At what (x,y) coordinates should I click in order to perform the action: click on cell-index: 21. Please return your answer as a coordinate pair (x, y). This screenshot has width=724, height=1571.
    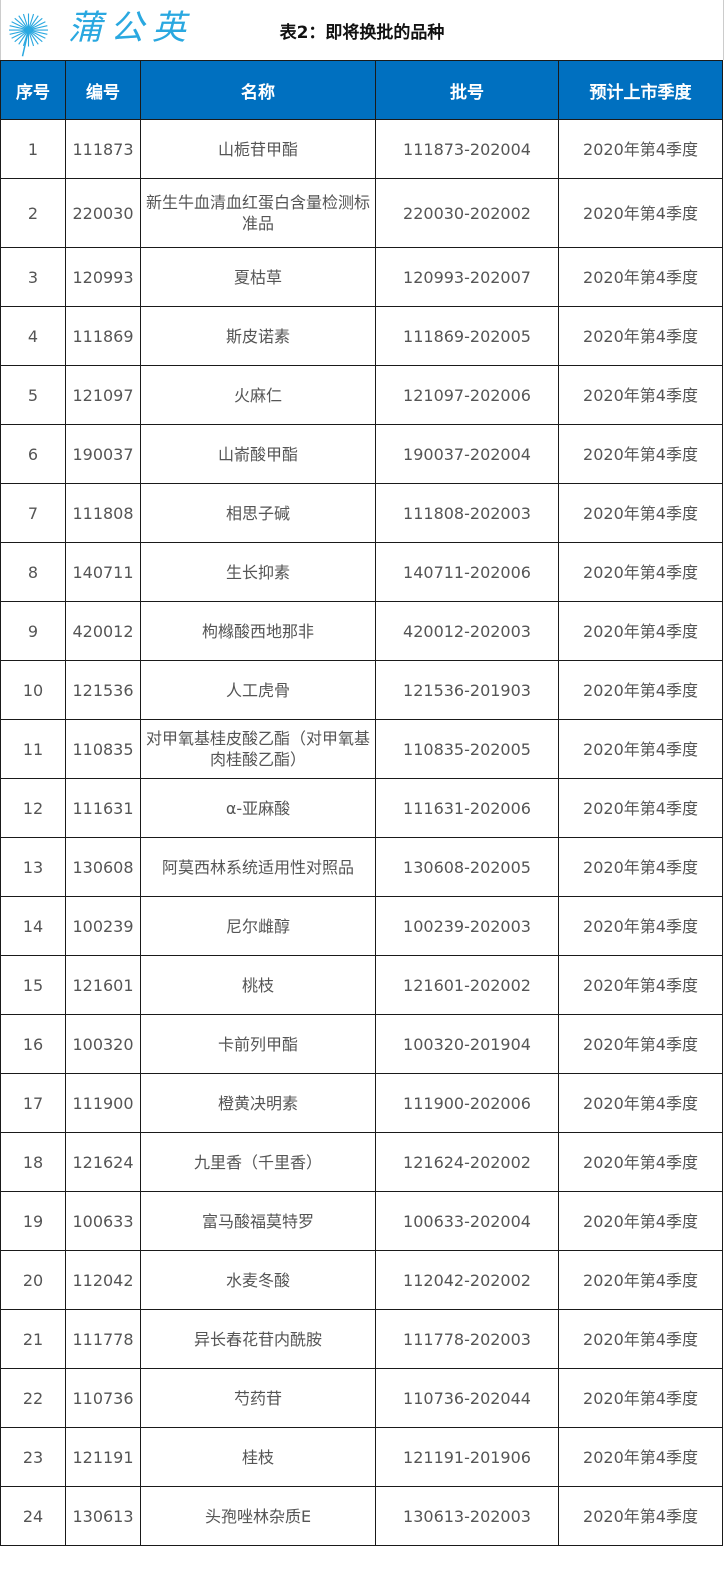
    Looking at the image, I should click on (33, 1339).